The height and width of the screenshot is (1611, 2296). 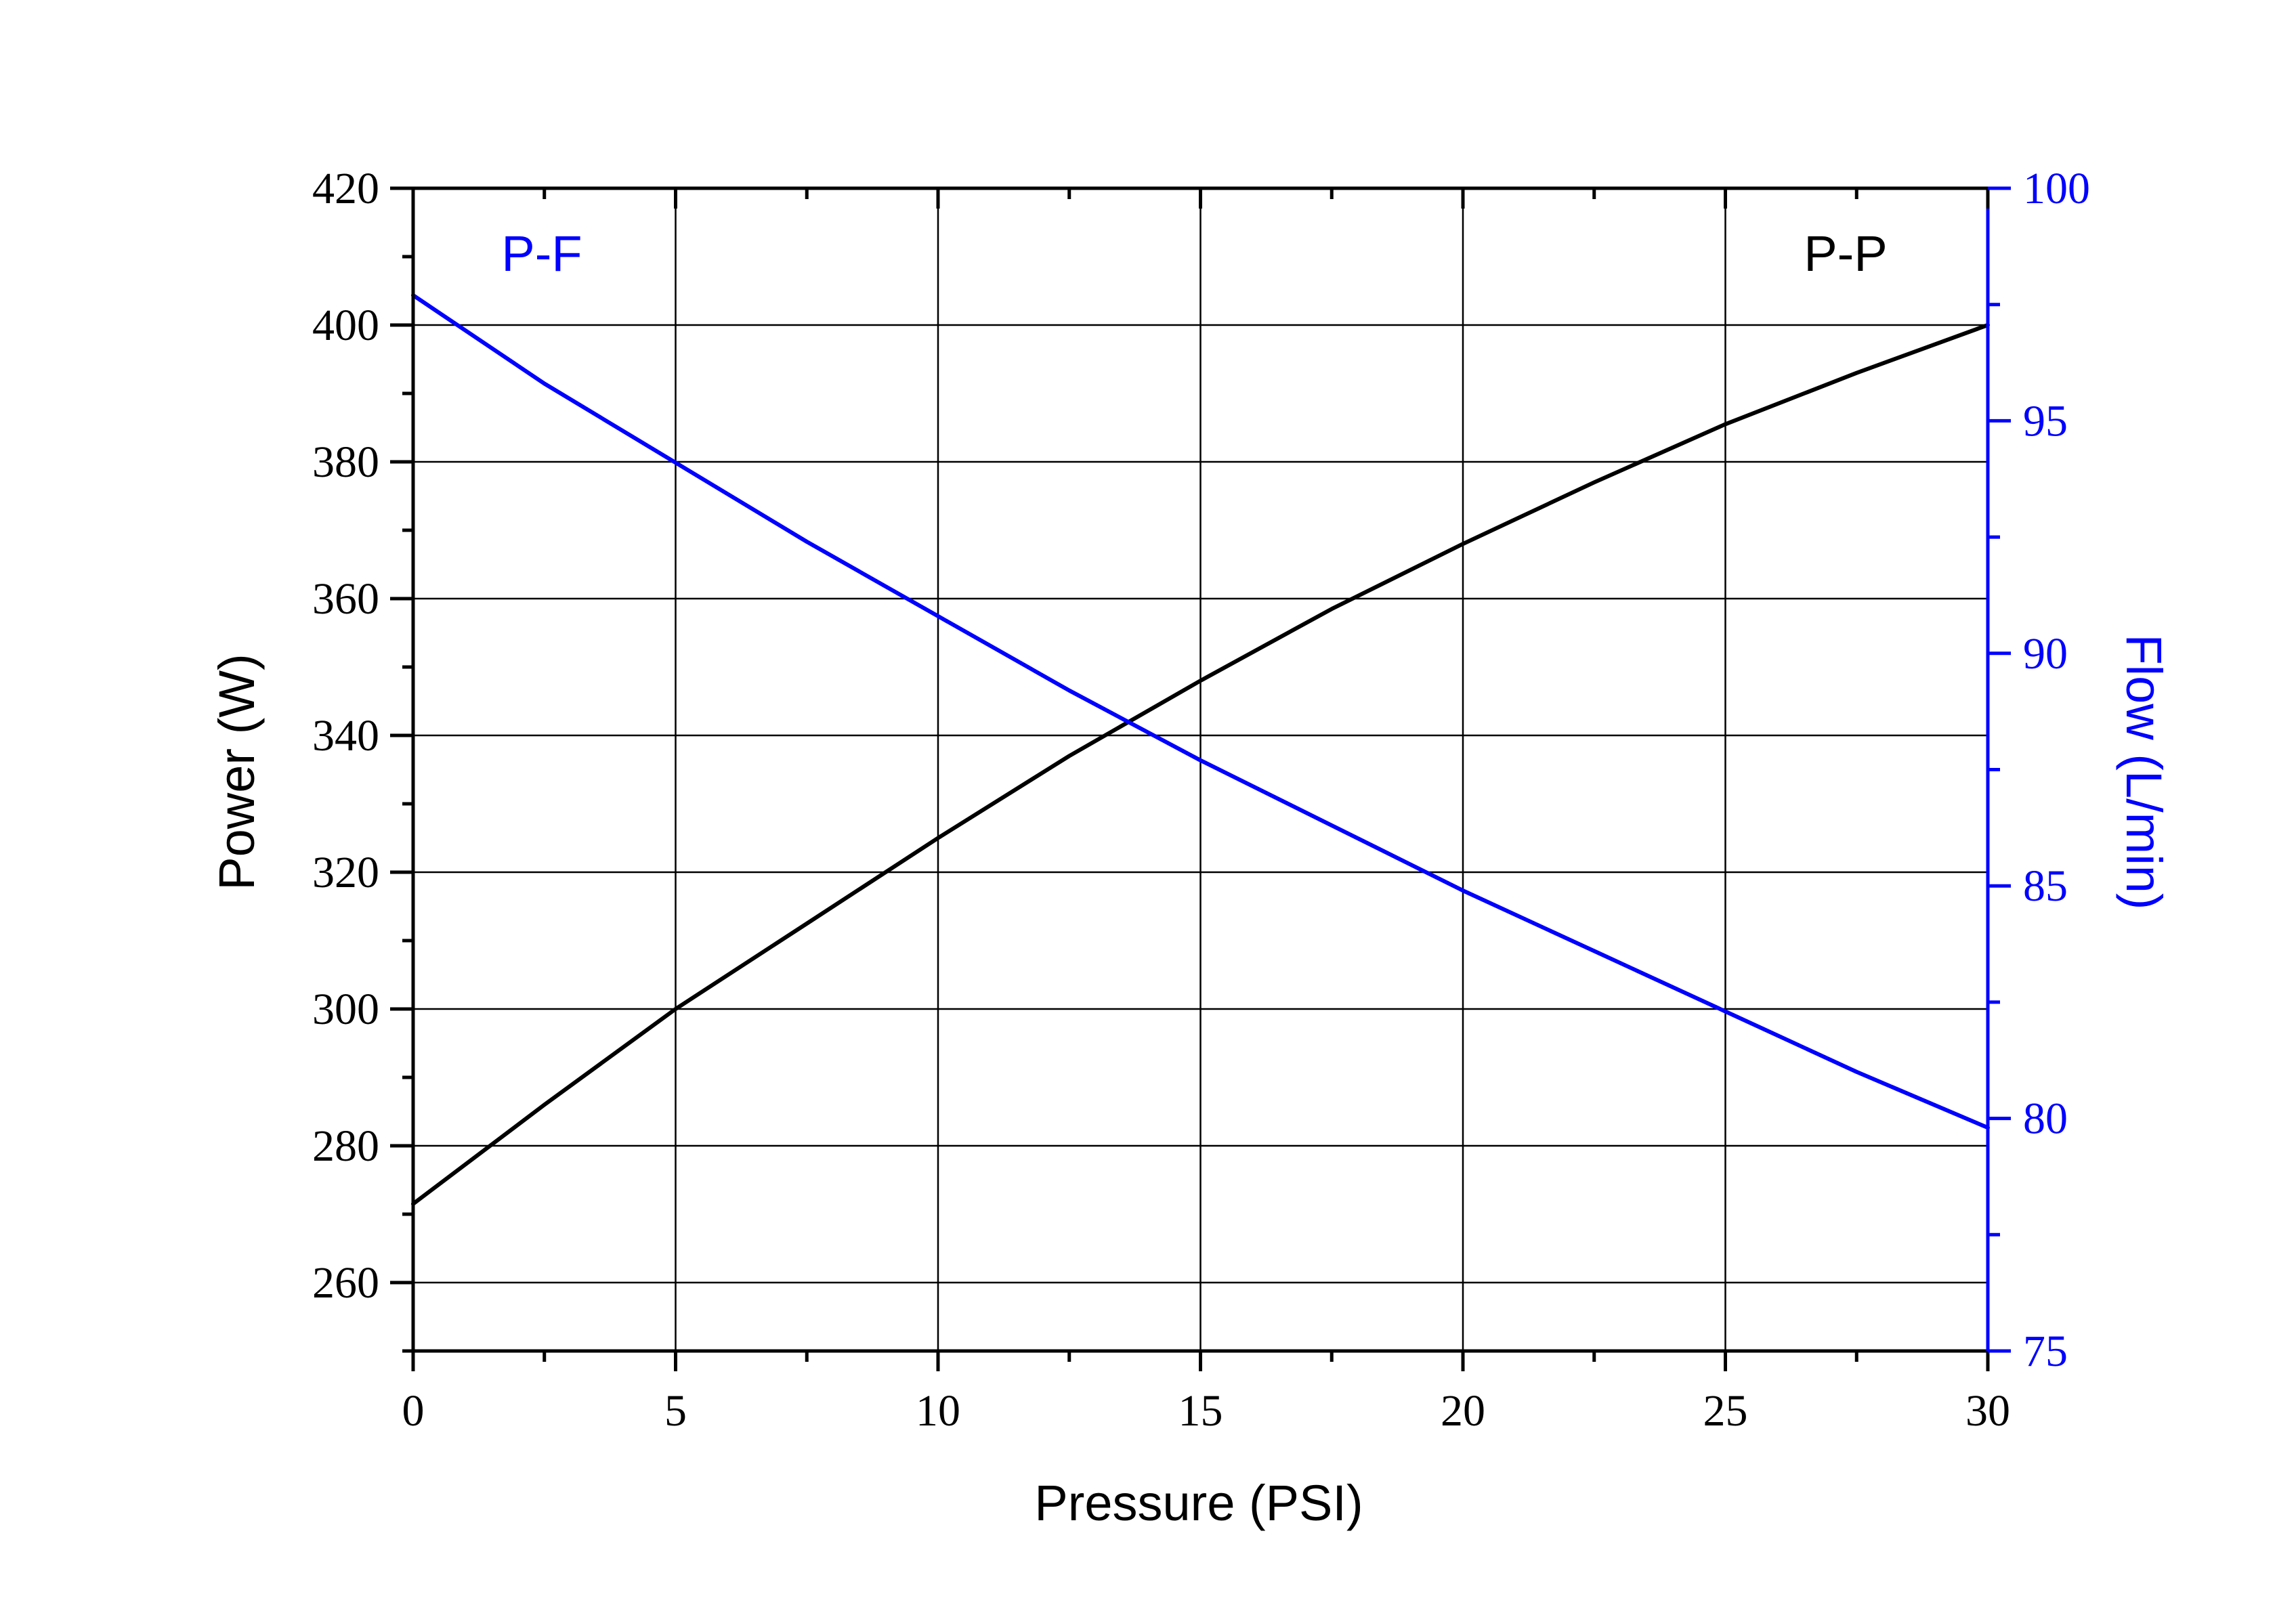 I want to click on y-left-tick-label: 360, so click(x=345, y=599).